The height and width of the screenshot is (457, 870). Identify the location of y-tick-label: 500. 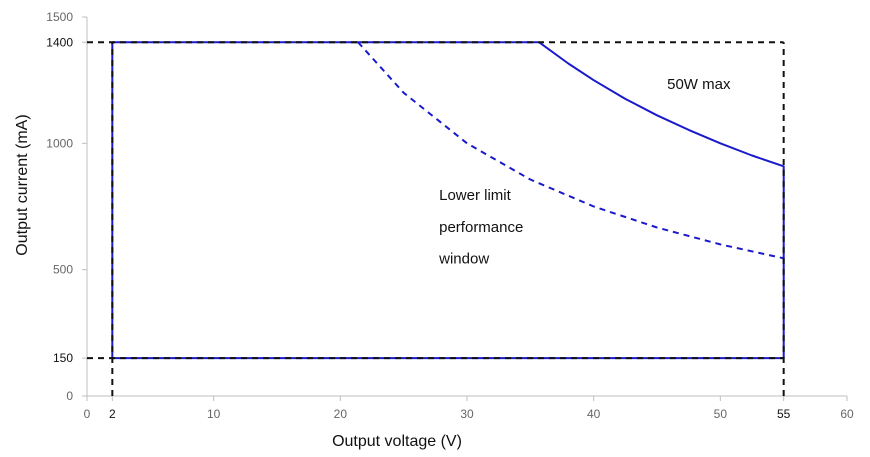
(63, 270).